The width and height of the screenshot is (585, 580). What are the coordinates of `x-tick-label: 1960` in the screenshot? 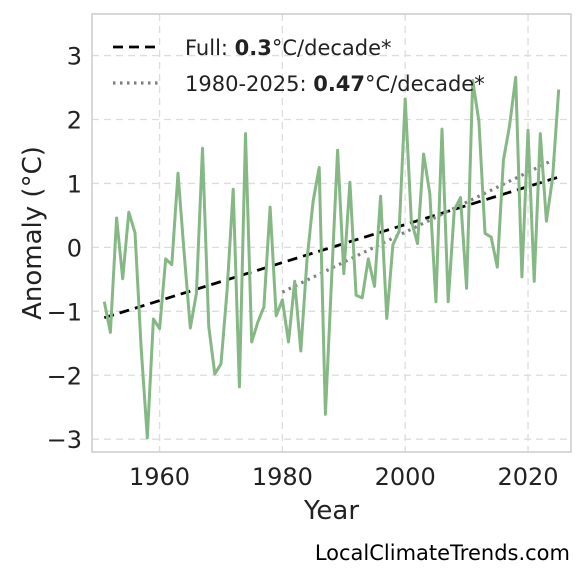 It's located at (159, 477).